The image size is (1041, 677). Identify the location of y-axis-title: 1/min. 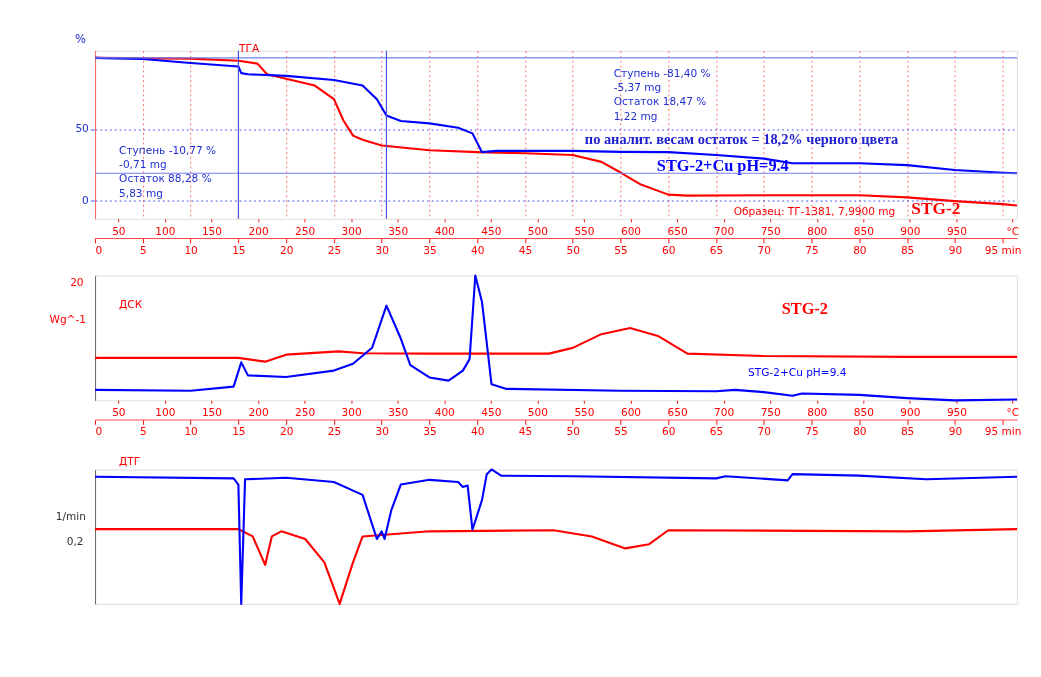
(70, 515).